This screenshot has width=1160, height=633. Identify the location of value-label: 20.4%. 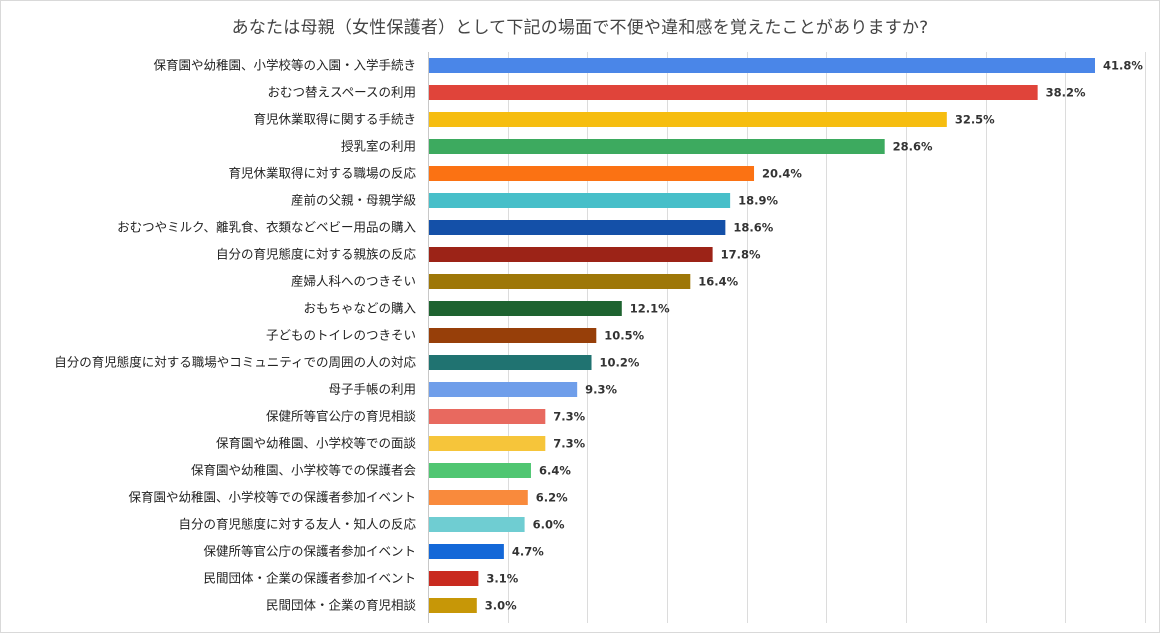
(782, 174).